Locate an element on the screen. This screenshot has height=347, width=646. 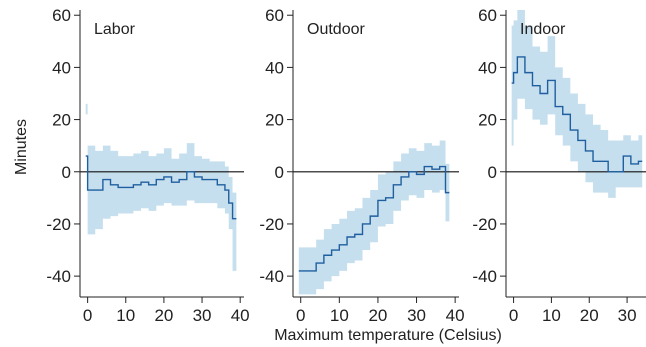
x-axis-label: Maximum temperature (Celsius) is located at coordinates (388, 335).